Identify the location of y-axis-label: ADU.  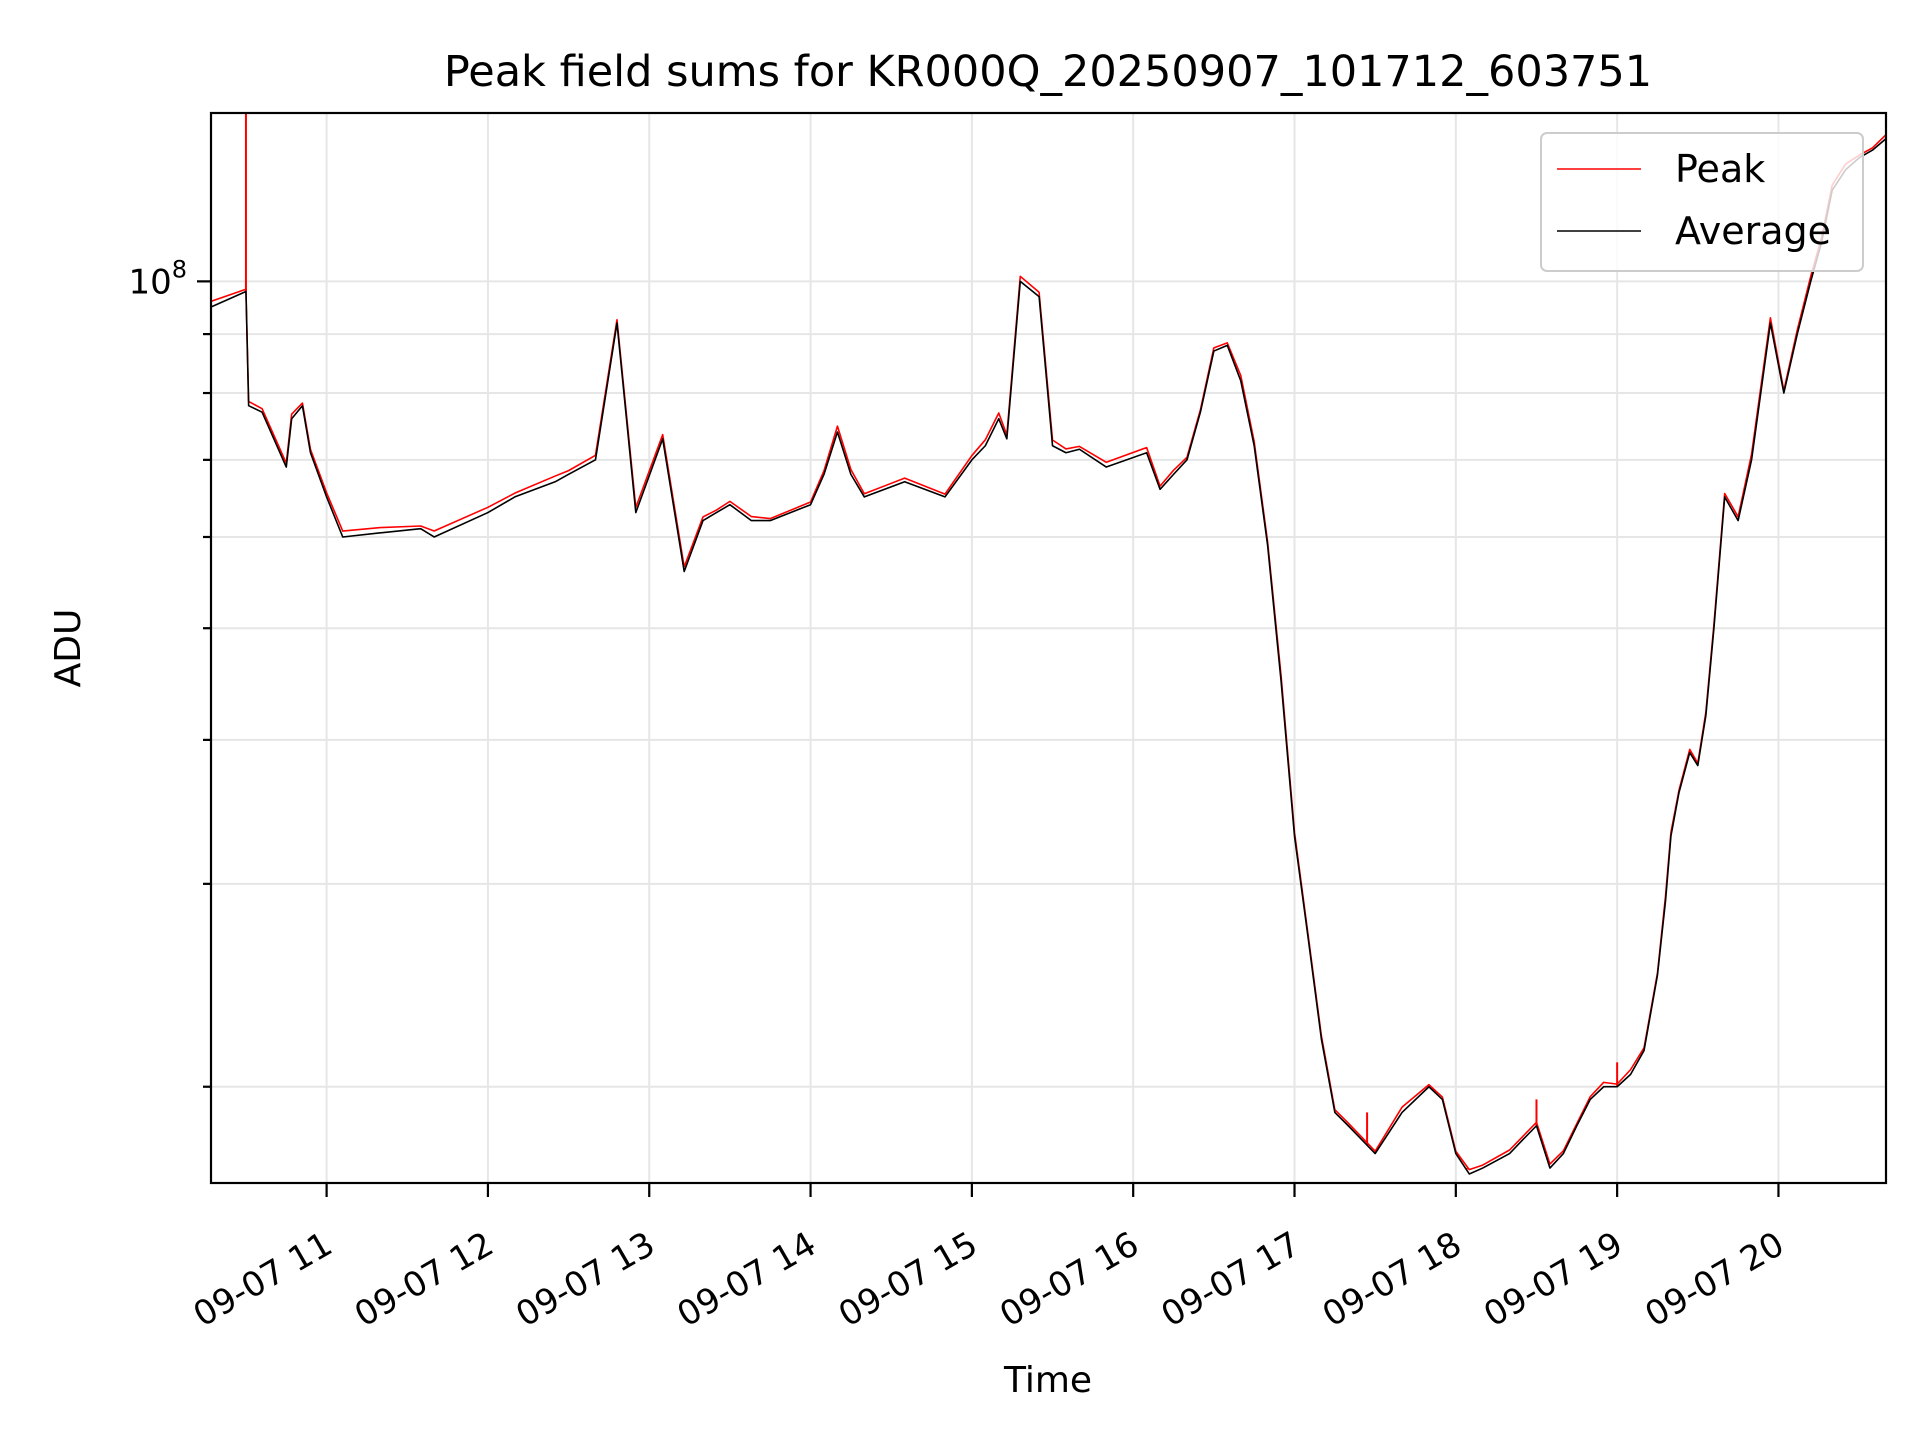
(68, 648).